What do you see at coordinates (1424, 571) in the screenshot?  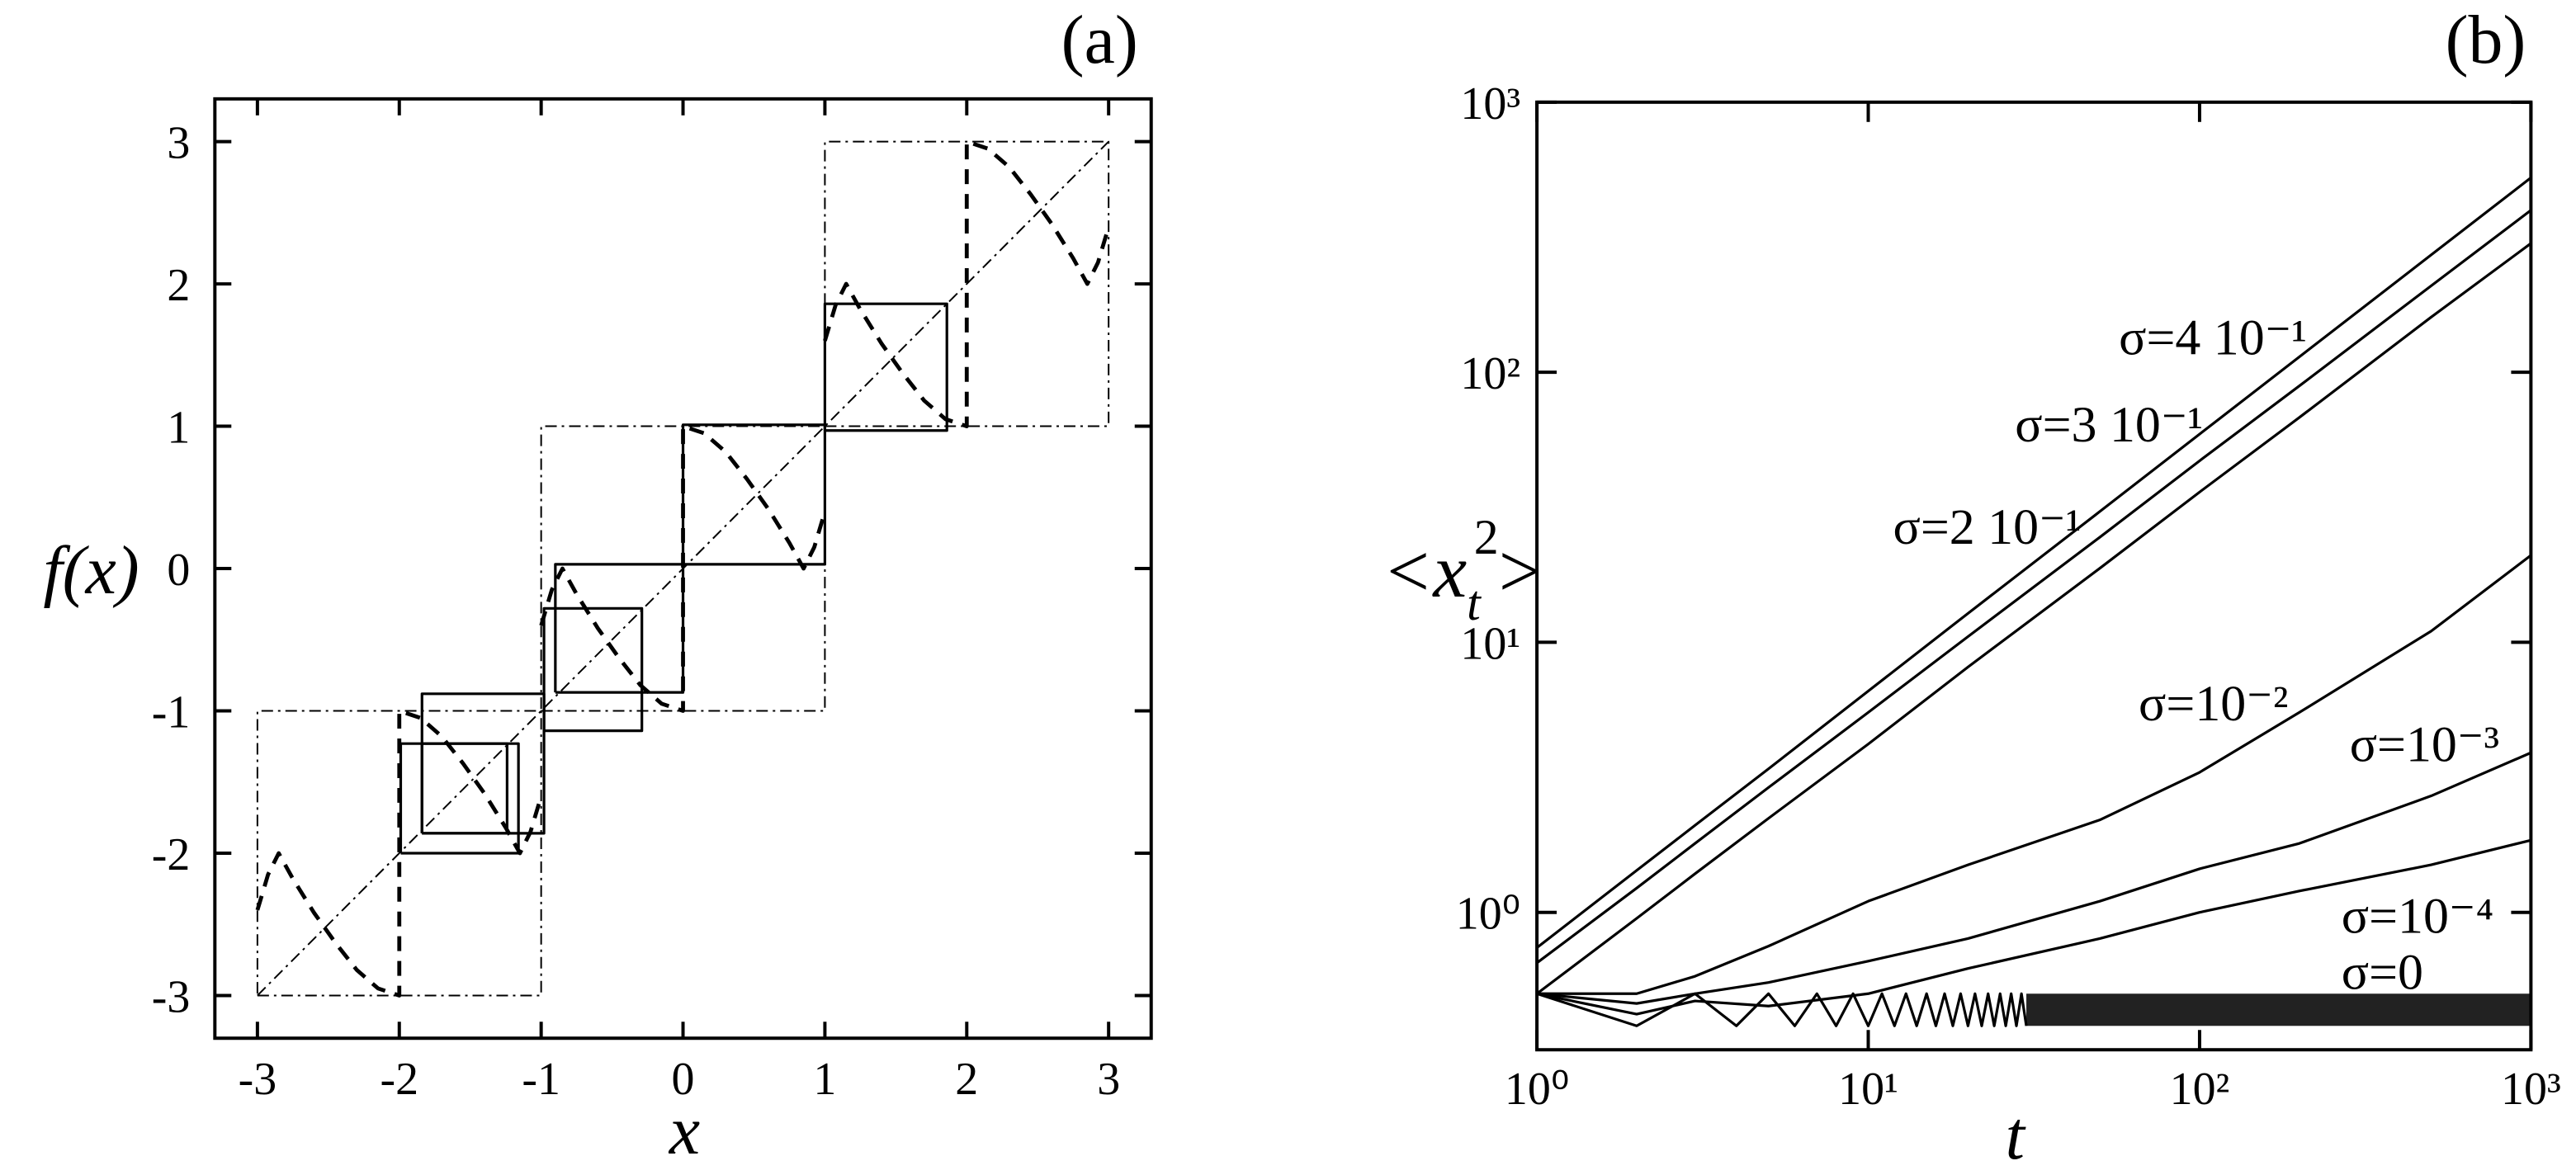 I see `y-label-part: <x` at bounding box center [1424, 571].